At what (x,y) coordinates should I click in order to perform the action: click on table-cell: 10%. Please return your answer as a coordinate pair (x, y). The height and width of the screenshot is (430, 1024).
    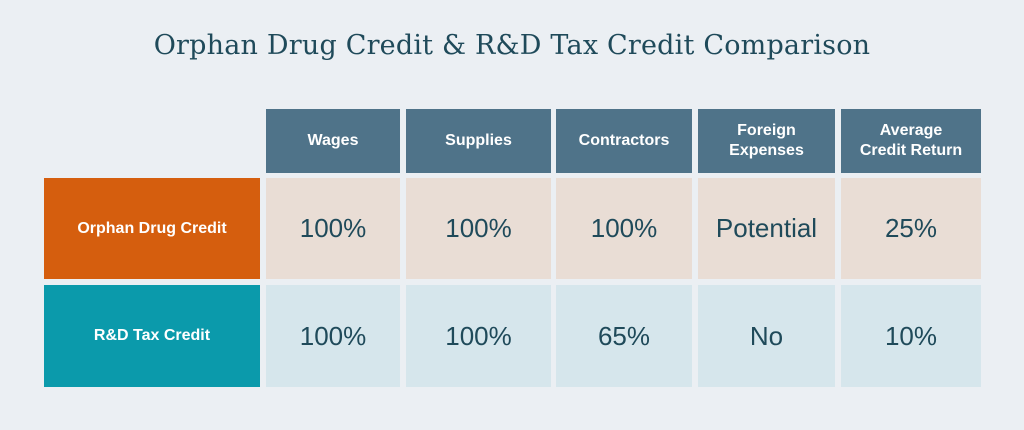
    Looking at the image, I should click on (911, 336).